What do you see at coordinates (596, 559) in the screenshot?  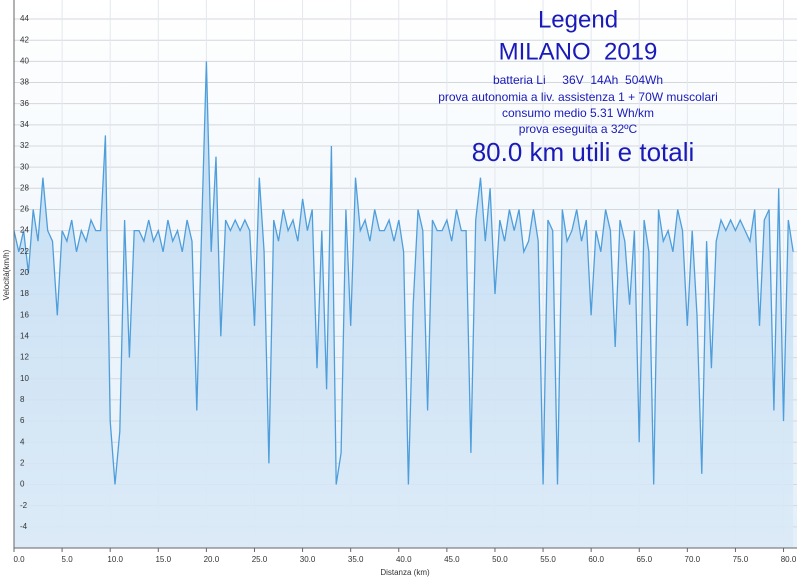 I see `x-tick-label: 60.0` at bounding box center [596, 559].